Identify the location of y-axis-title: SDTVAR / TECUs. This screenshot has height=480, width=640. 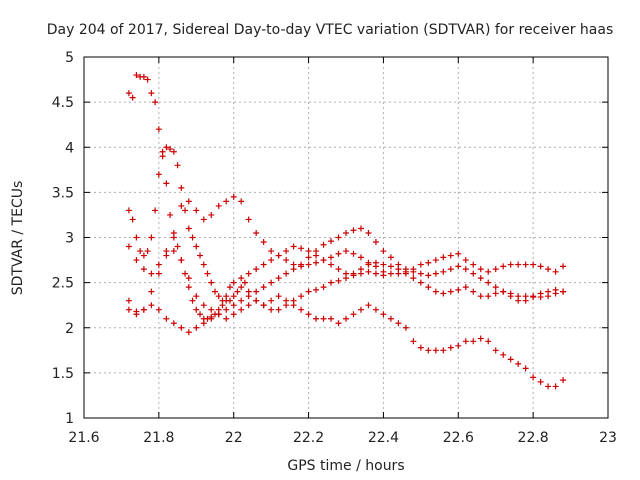
(18, 238).